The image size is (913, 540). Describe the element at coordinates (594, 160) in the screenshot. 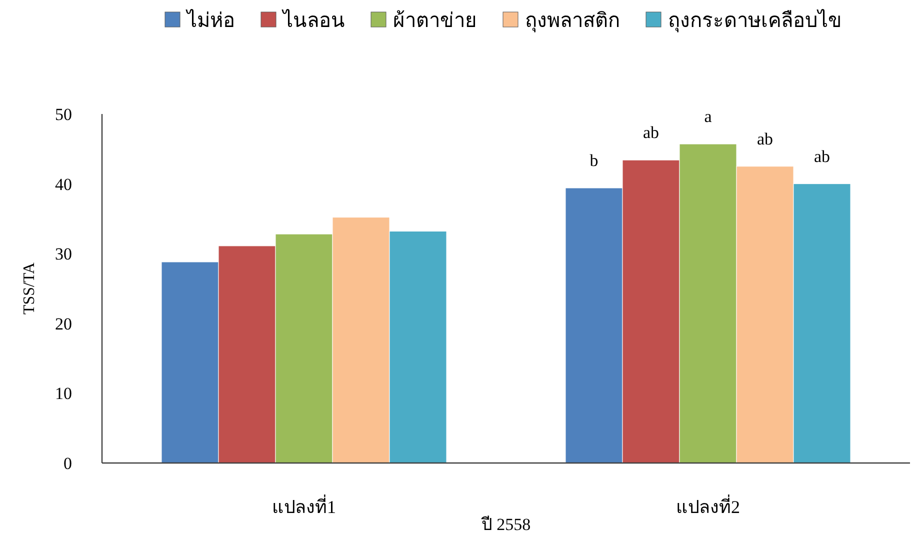

I see `annotation: b` at that location.